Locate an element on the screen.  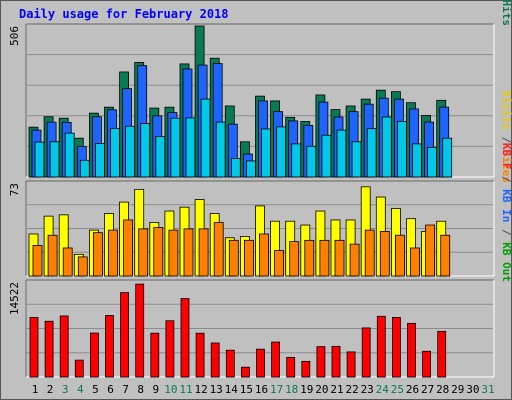
x-tick-label: 22 is located at coordinates (351, 389).